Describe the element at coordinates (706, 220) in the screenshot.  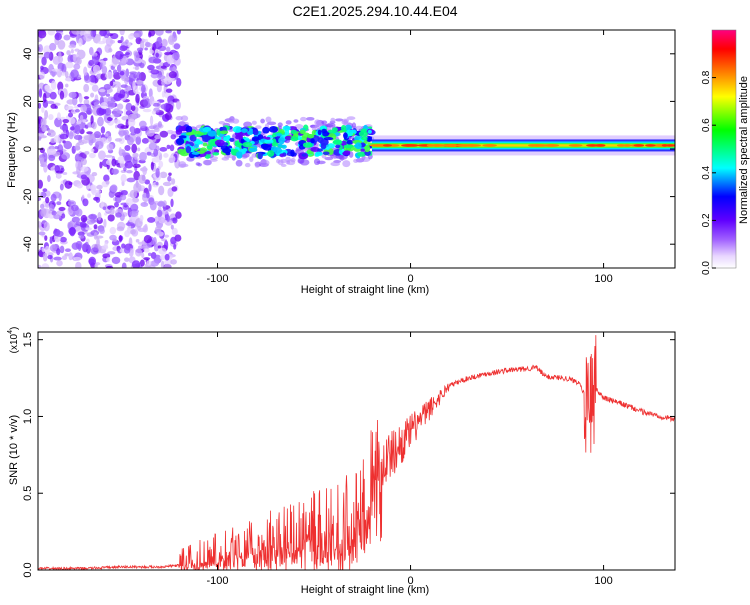
I see `colorbar-tick-label: 0.2` at that location.